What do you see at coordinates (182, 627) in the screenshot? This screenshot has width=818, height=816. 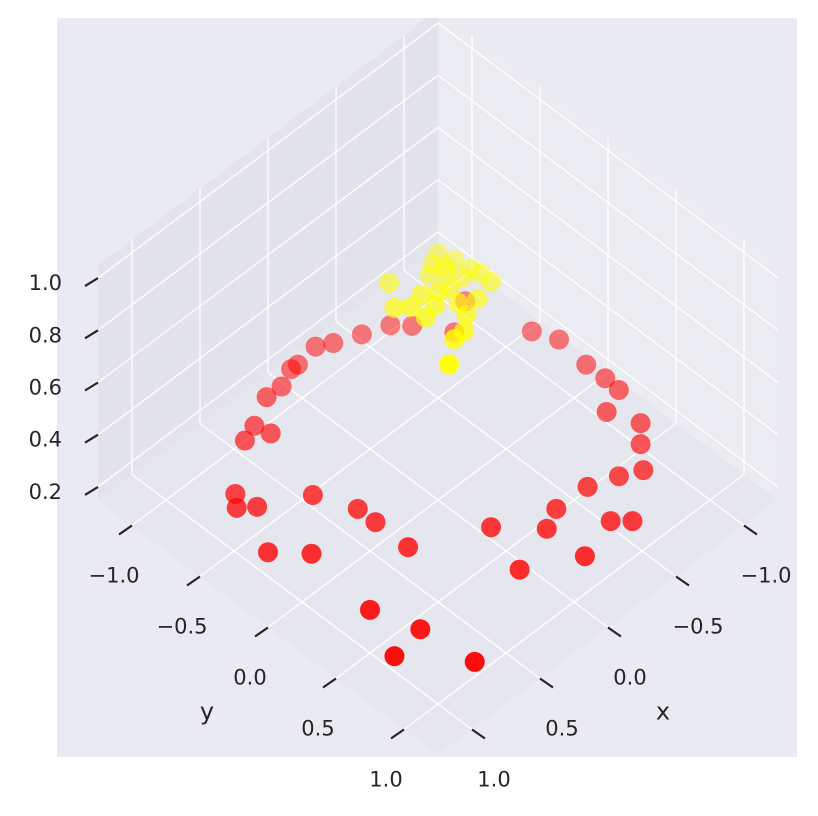 I see `y-tick-label: −0.5` at bounding box center [182, 627].